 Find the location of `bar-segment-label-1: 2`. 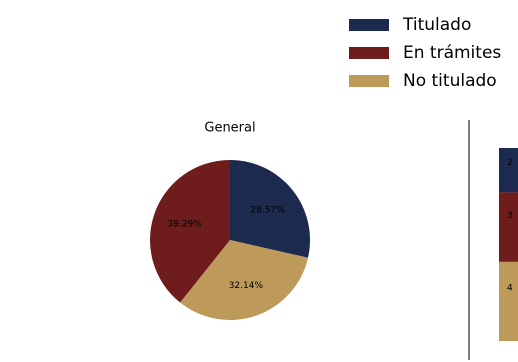

bar-segment-label-1: 2 is located at coordinates (510, 163).